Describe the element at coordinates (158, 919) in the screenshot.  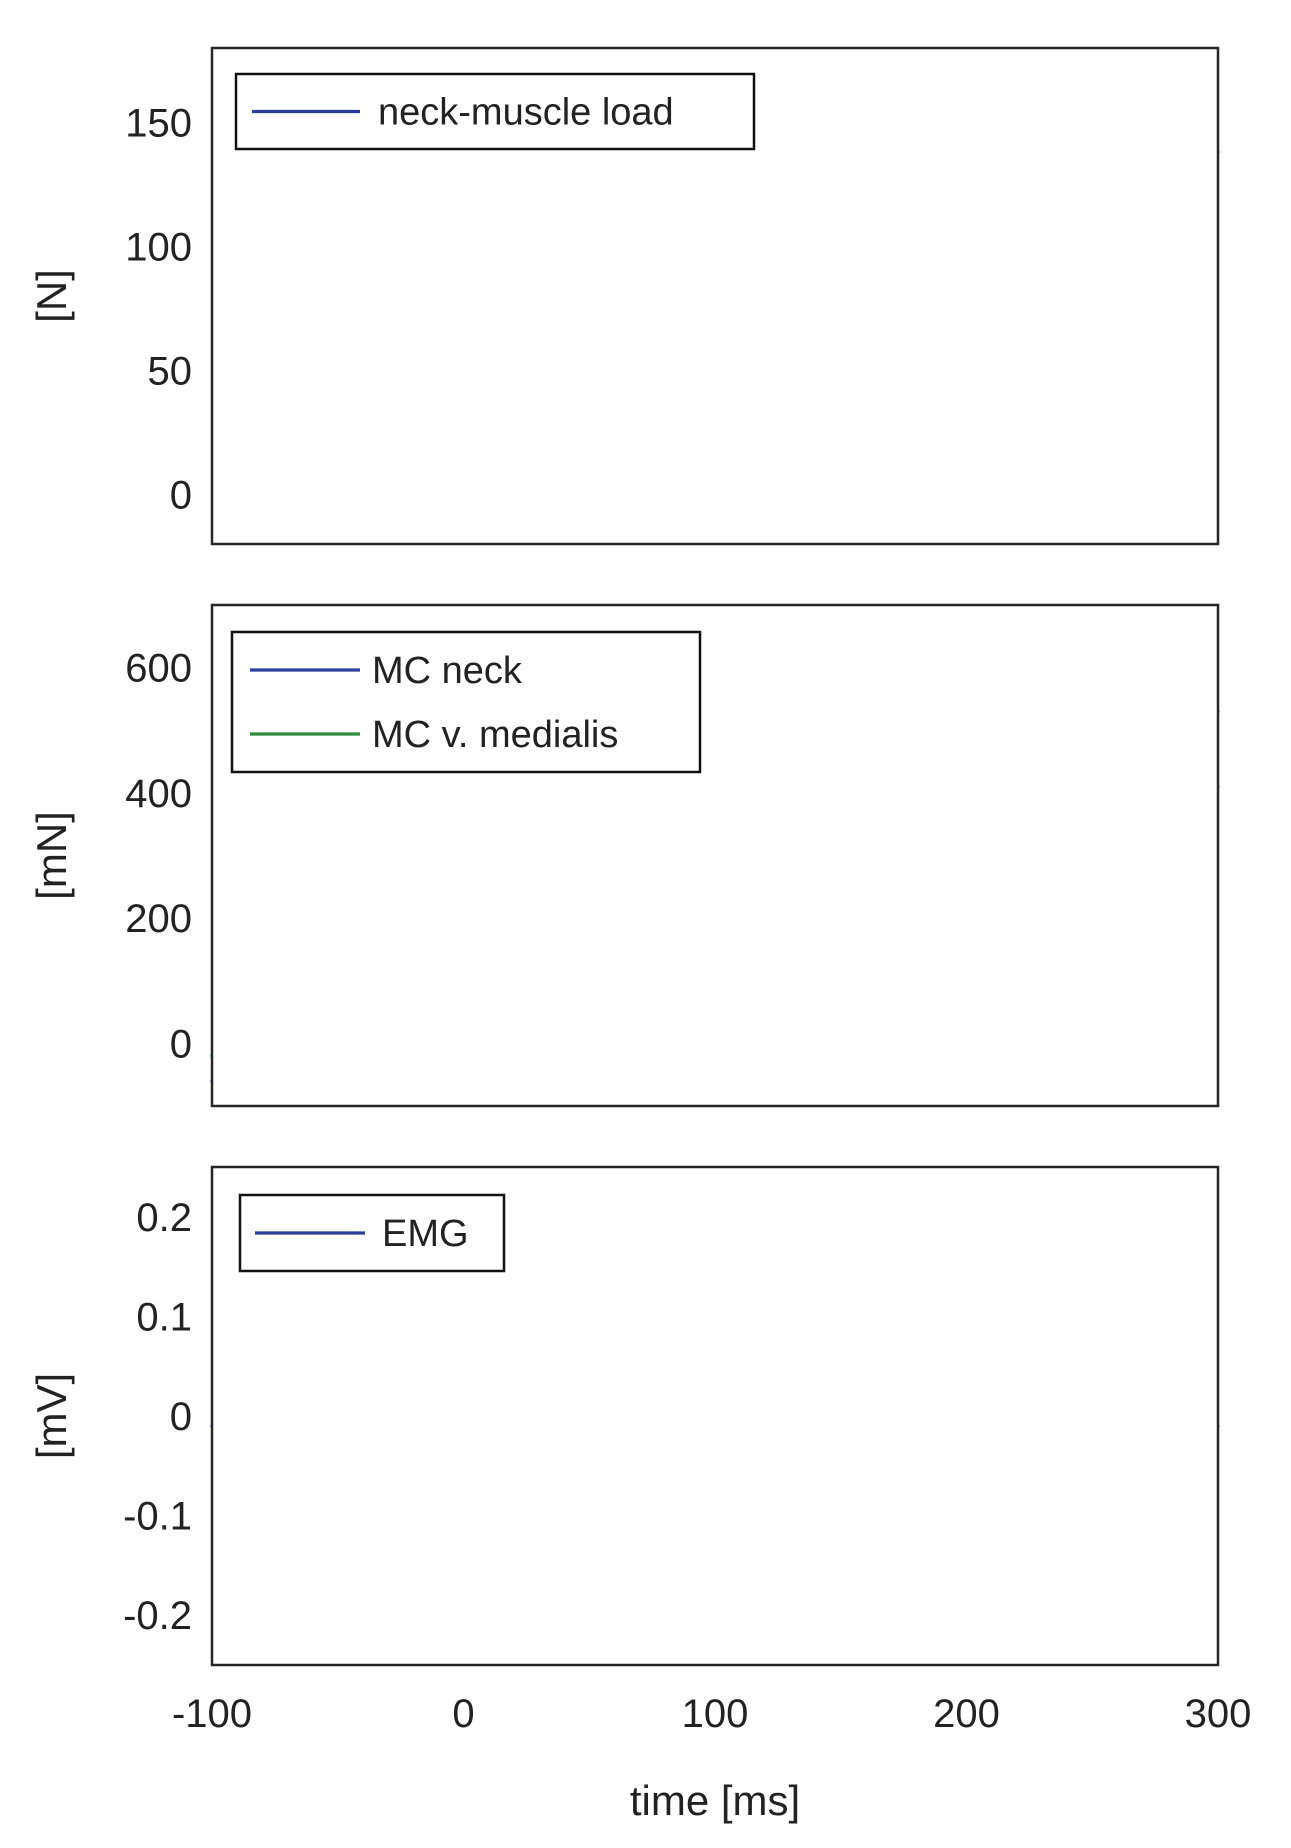
I see `y-tick-label: 200` at that location.